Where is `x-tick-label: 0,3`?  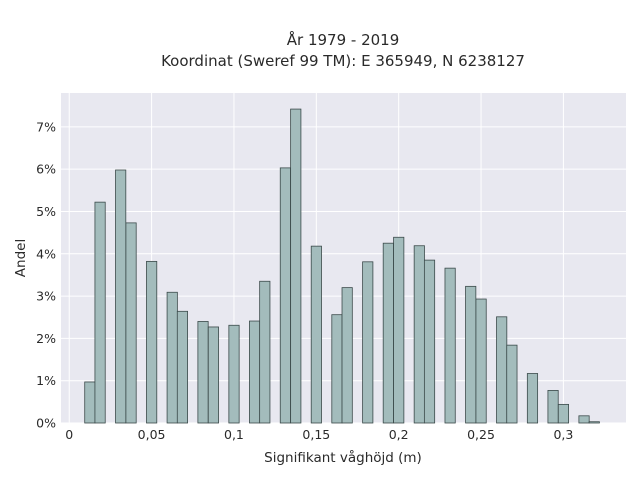 x-tick-label: 0,3 is located at coordinates (563, 434).